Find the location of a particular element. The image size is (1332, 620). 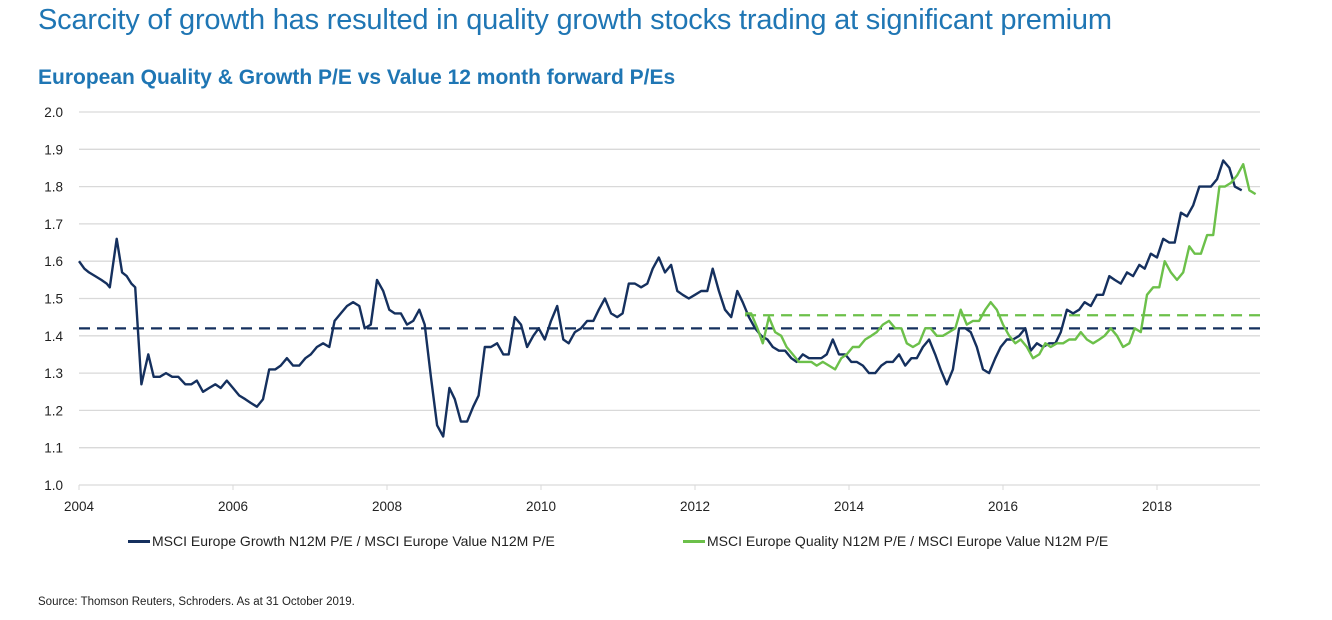

y-axis-ticks: 1.0 1.1 1.2 1.3 1.4 1.5 1.6 1.7 1.8 1.9 2.0 is located at coordinates (53, 299).